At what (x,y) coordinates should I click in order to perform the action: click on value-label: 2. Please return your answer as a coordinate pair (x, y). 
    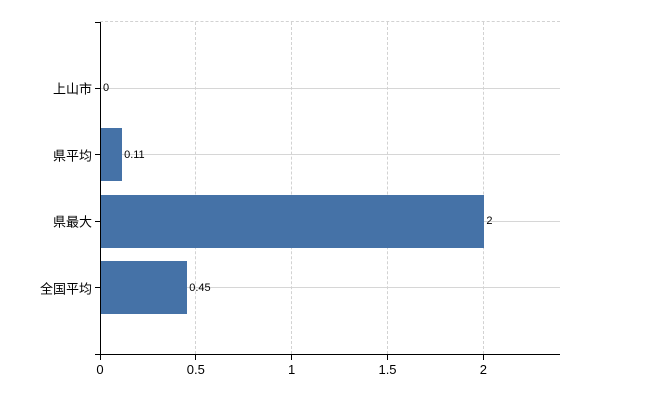
    Looking at the image, I should click on (489, 221).